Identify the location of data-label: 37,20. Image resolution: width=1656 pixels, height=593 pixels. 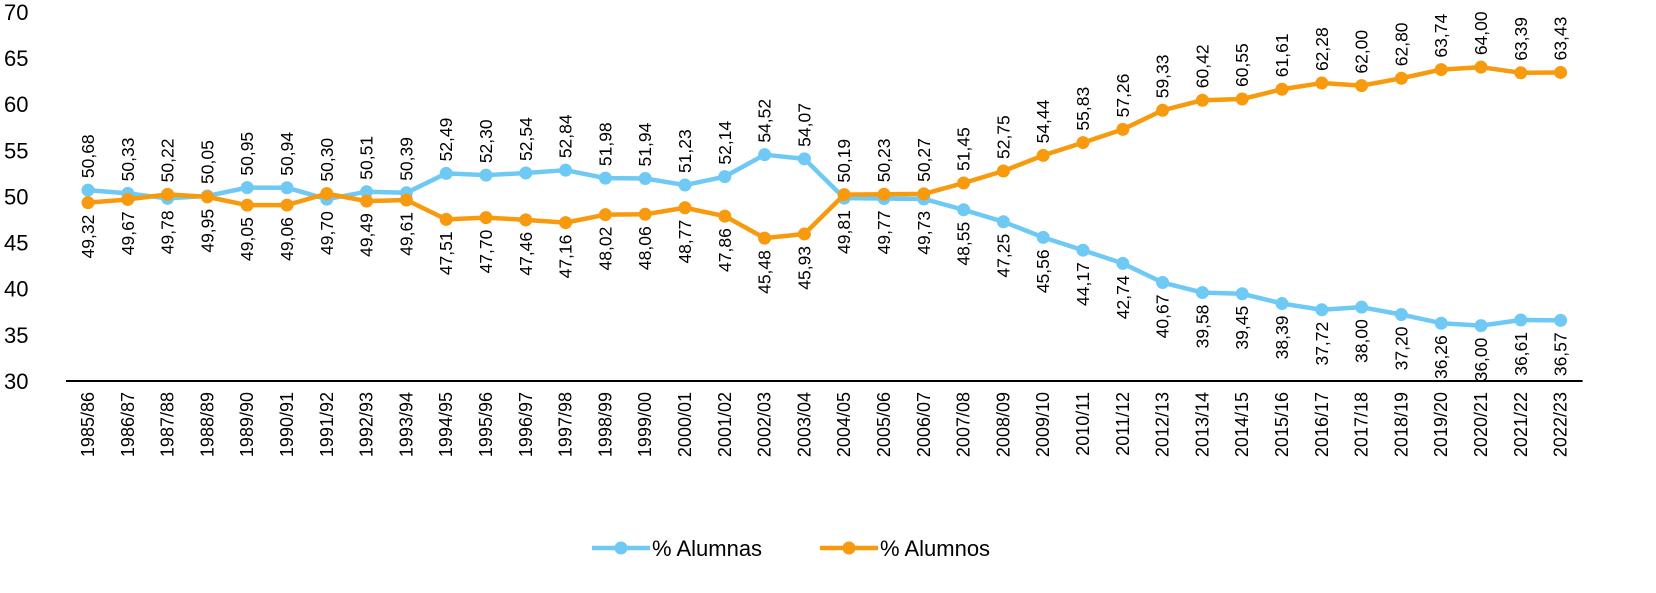
(1401, 348).